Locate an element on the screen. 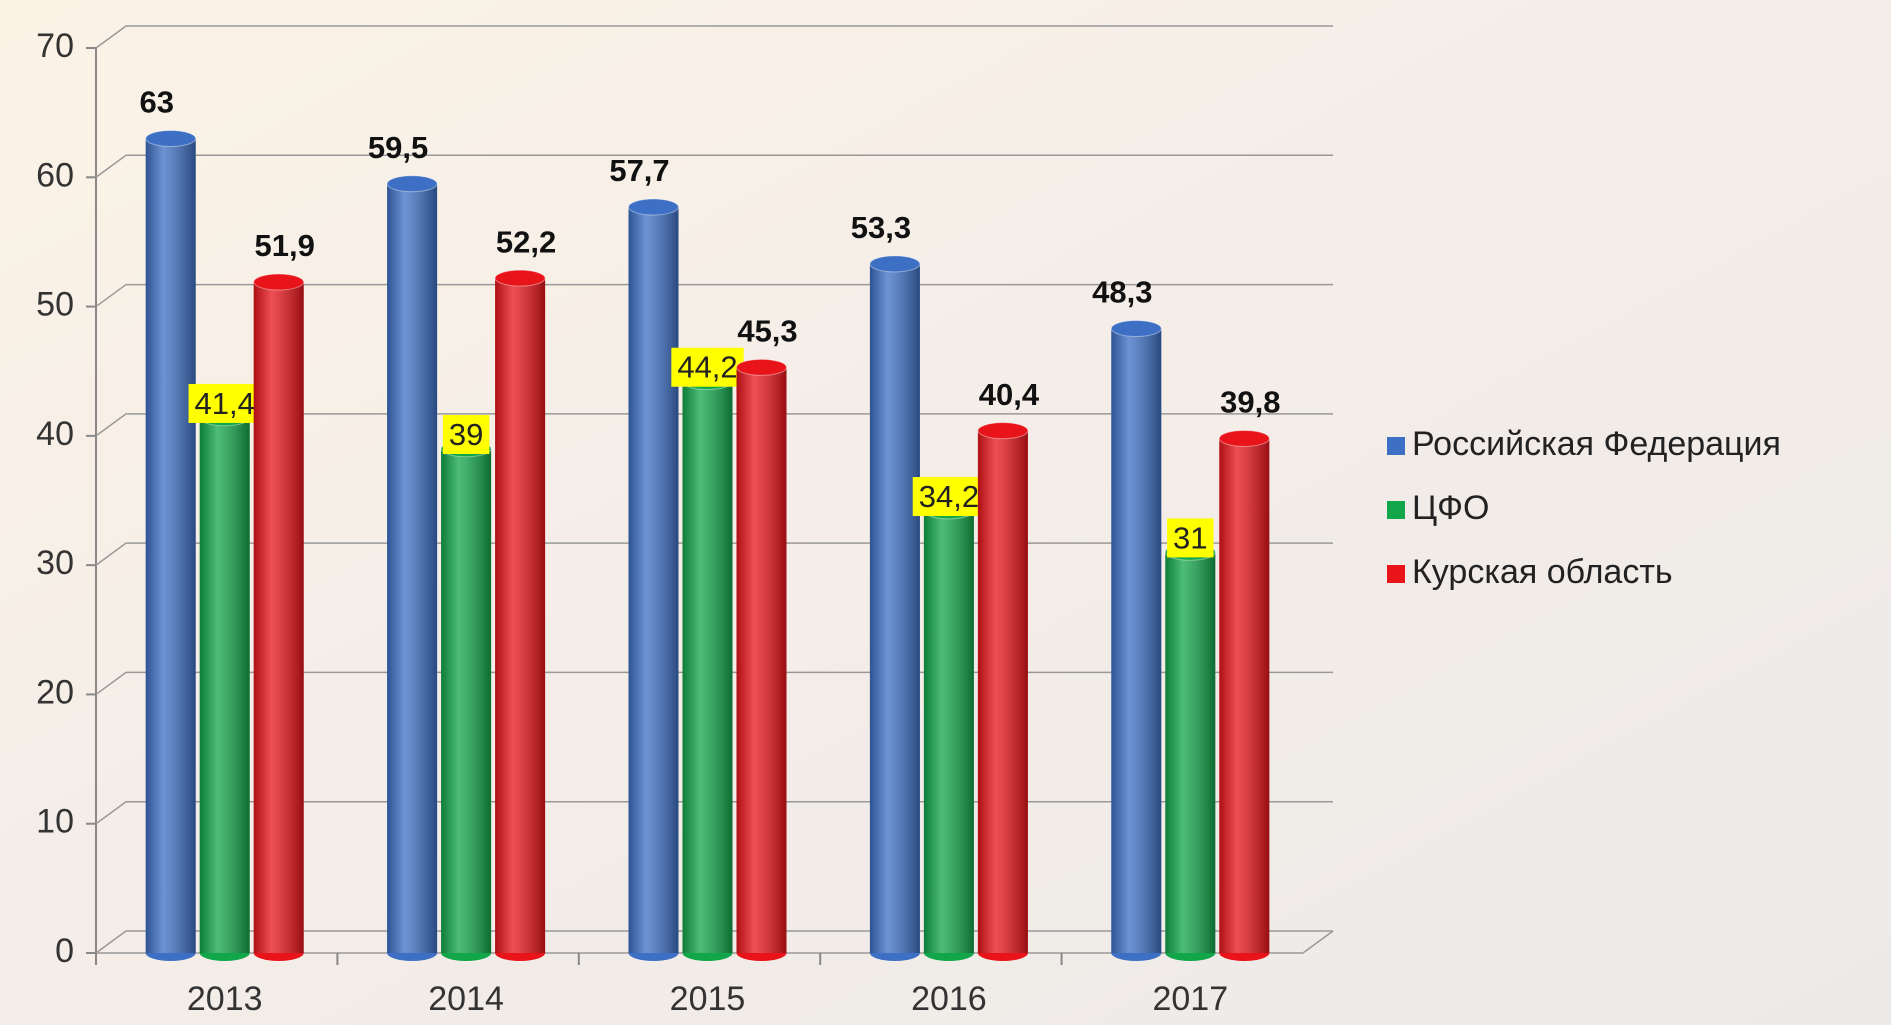  x-tick-label: 2016 is located at coordinates (949, 999).